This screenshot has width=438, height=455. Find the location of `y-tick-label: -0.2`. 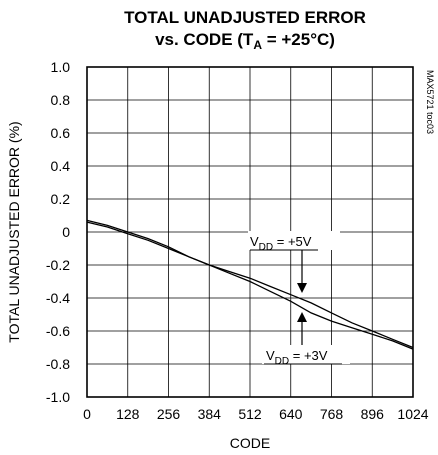

y-tick-label: -0.2 is located at coordinates (58, 265).